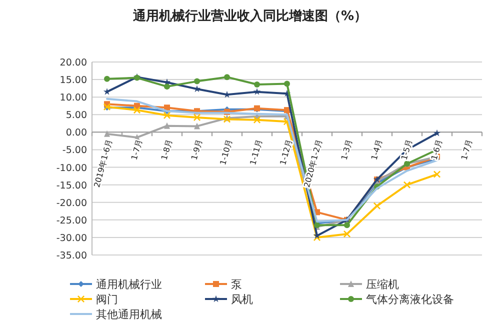 The height and width of the screenshot is (325, 500). I want to click on y-tick-label: -10.00, so click(71, 168).